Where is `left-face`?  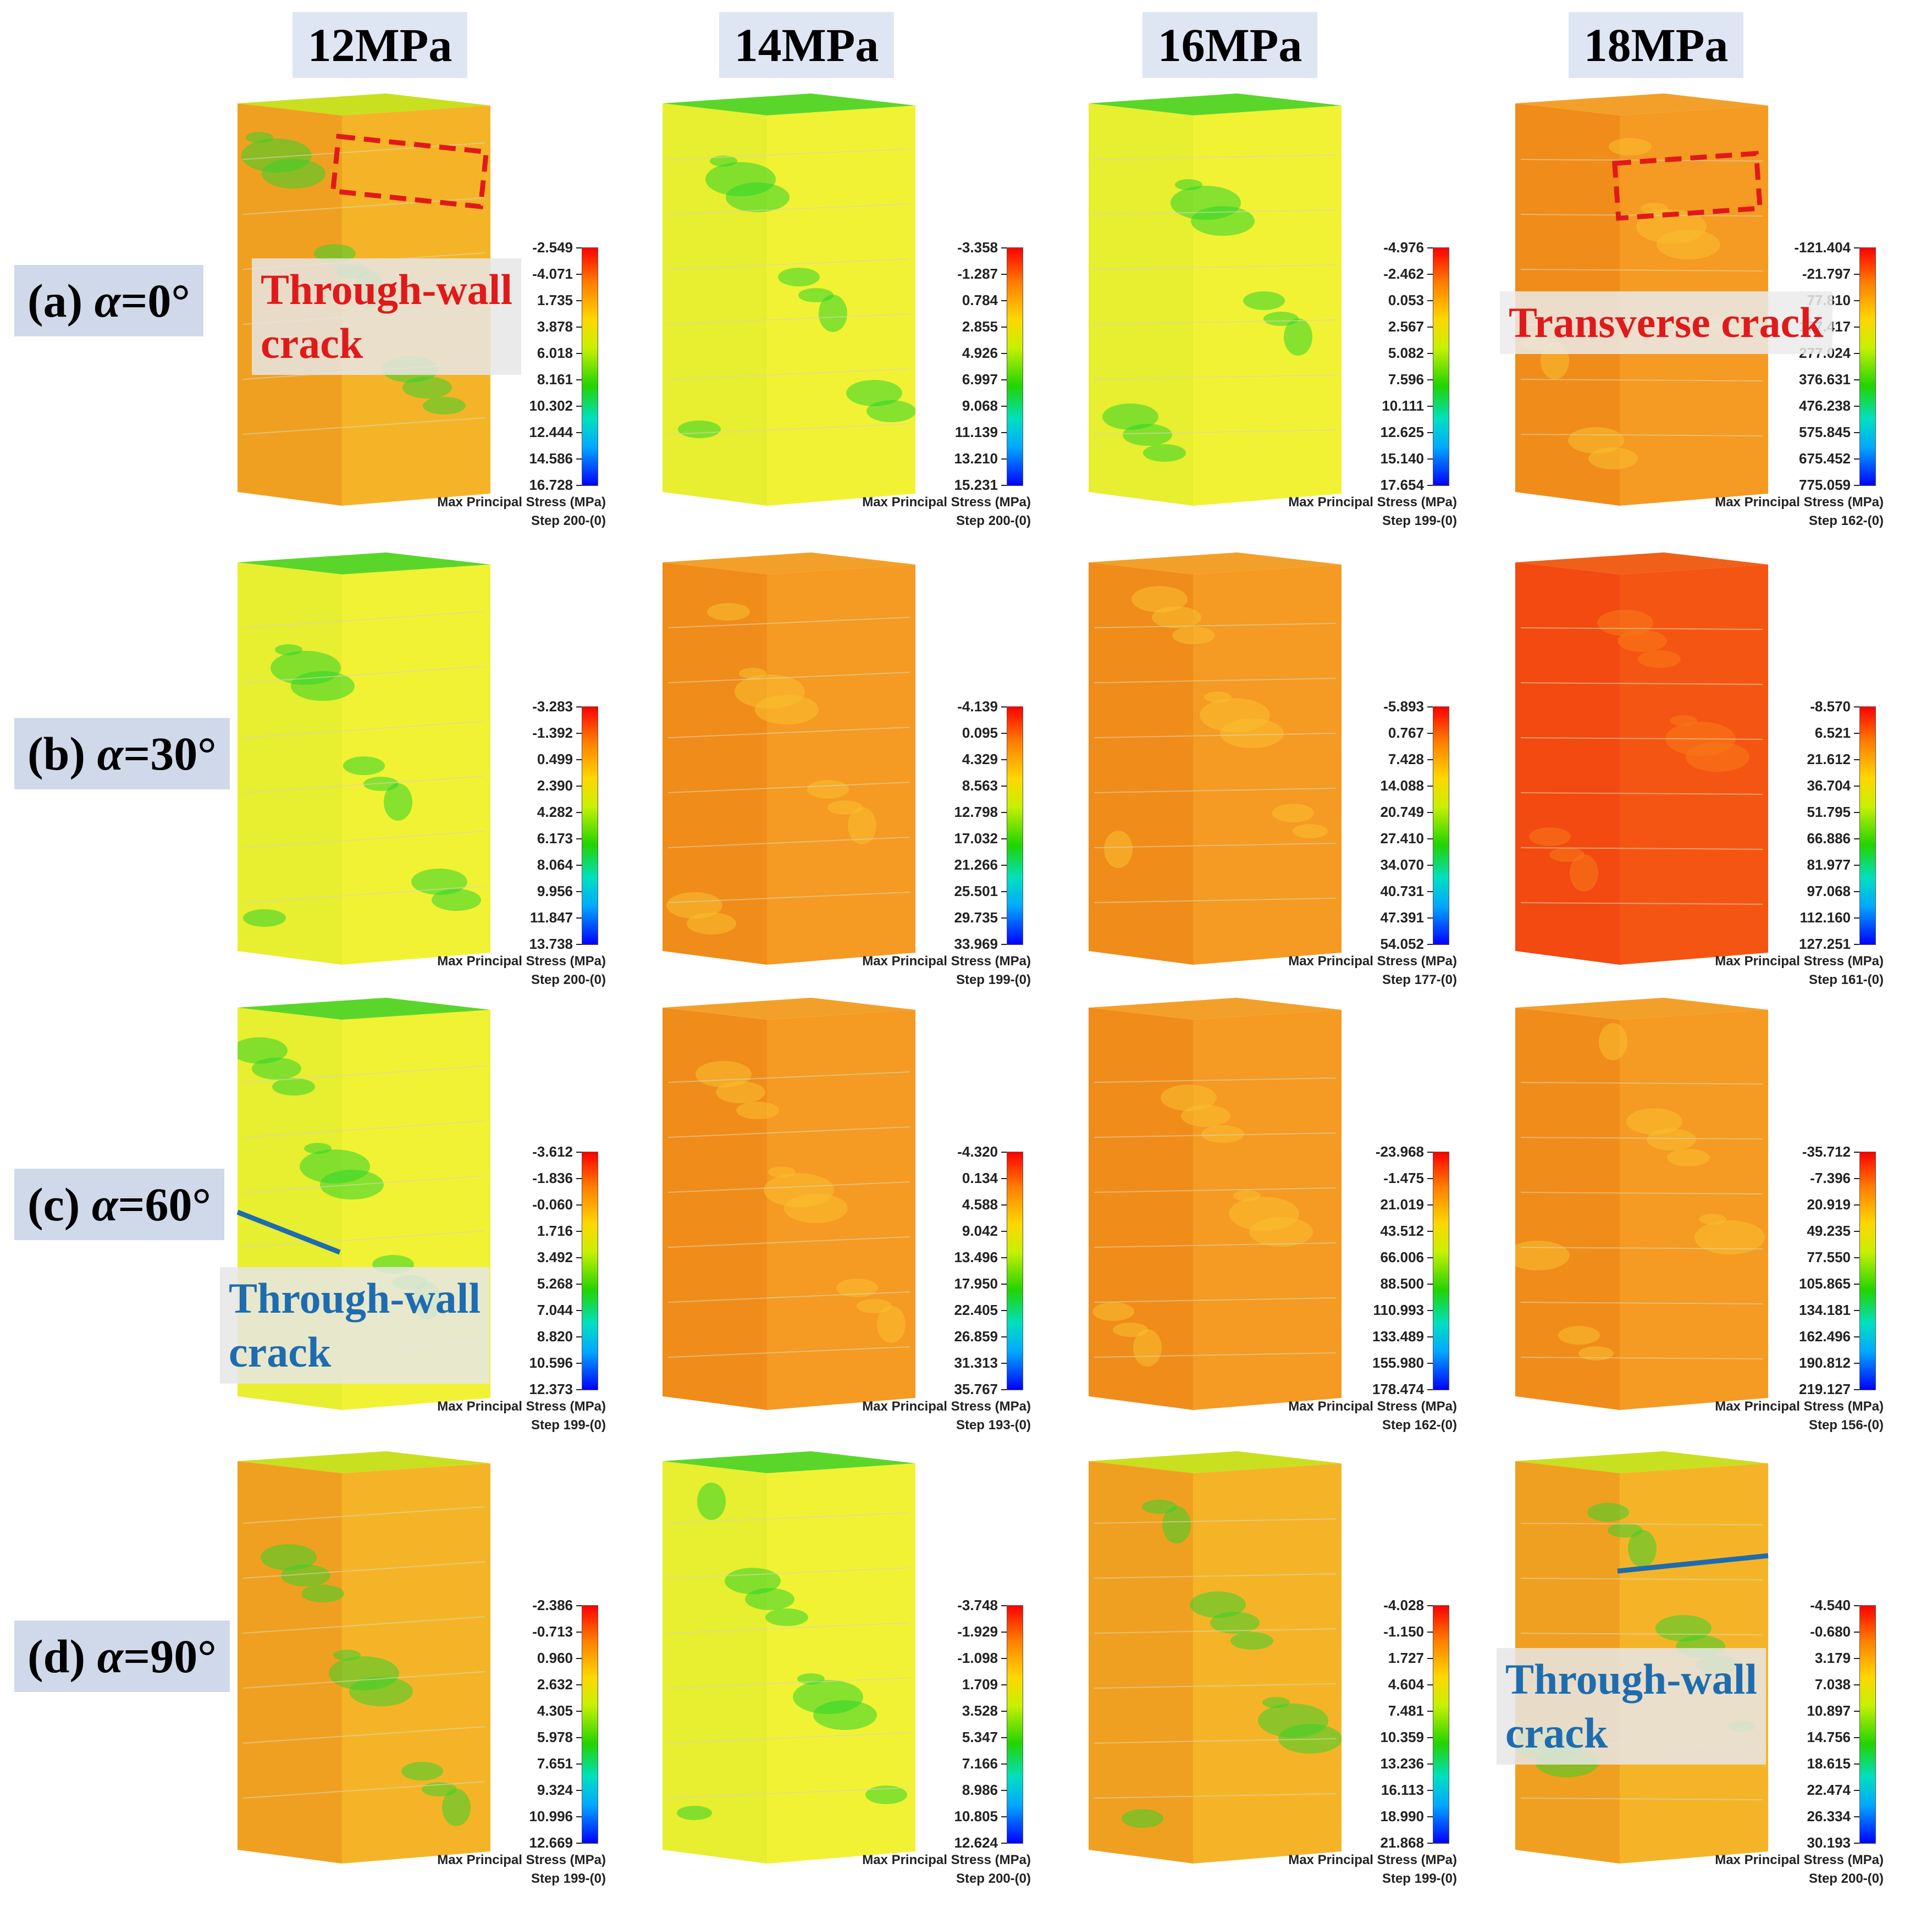
left-face is located at coordinates (290, 1662).